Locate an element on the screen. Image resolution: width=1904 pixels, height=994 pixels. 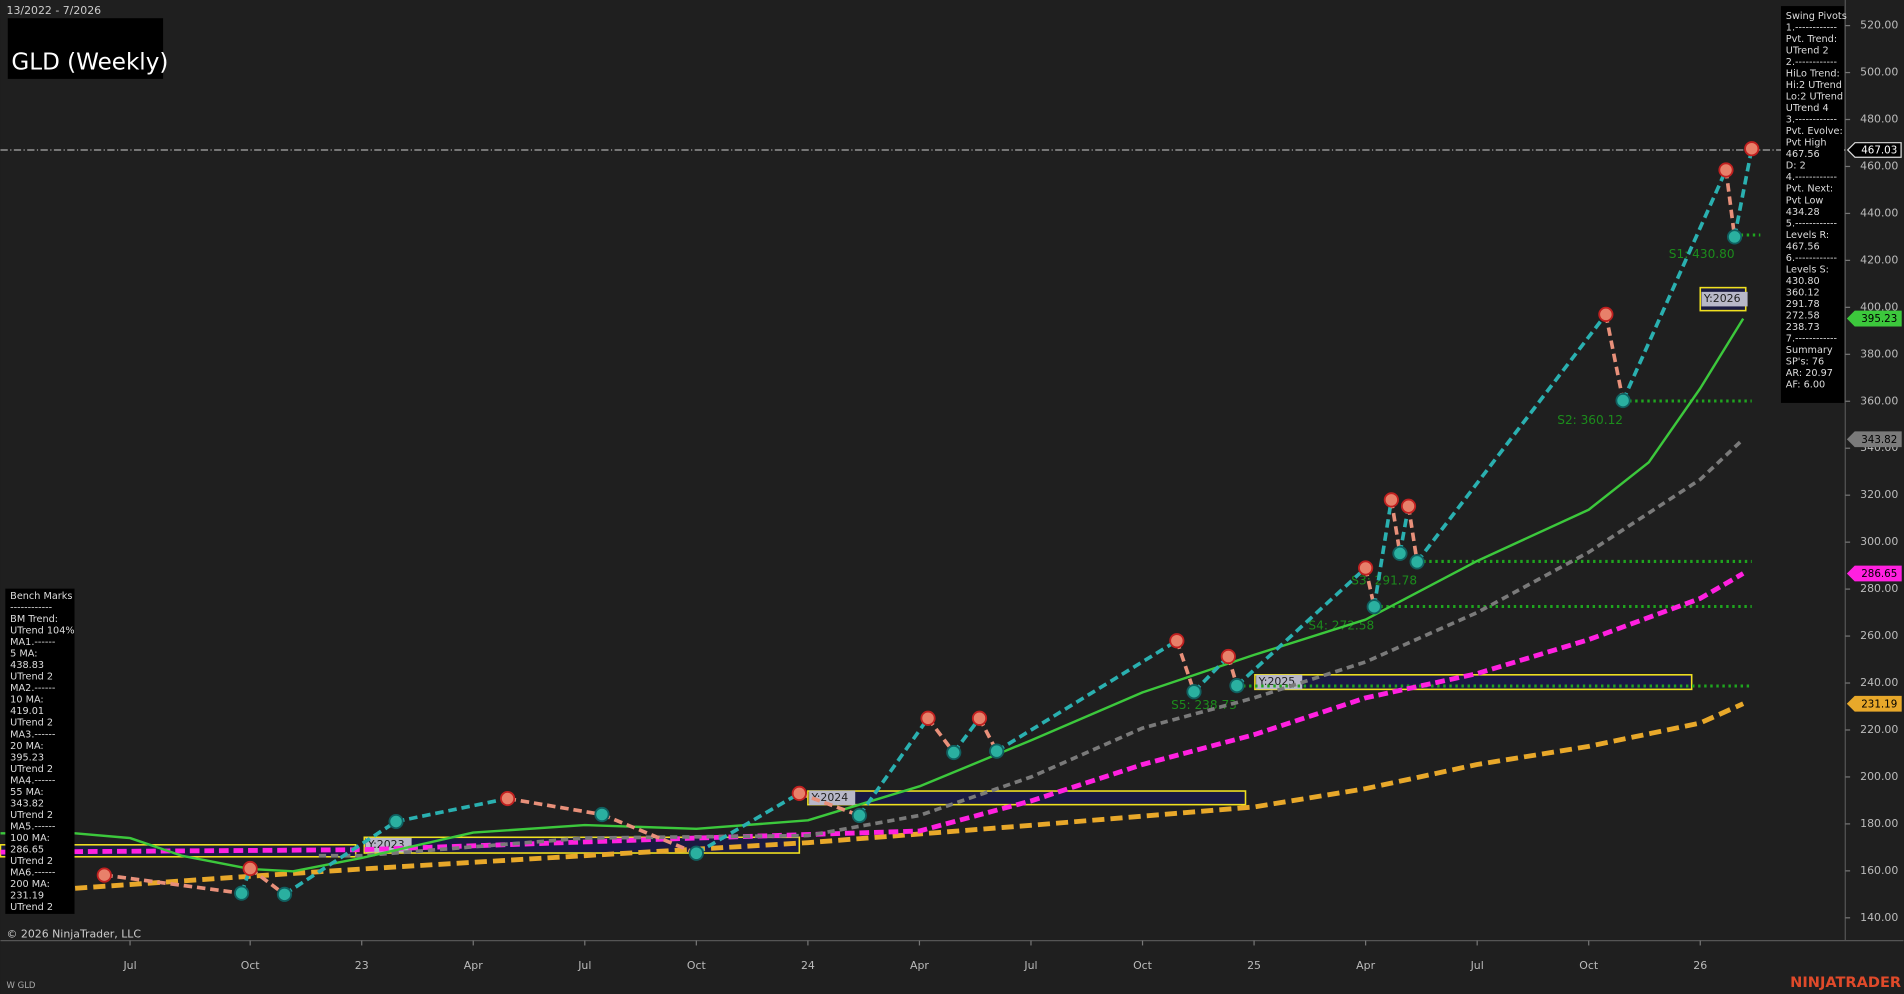
year-box-label: Y:2024 is located at coordinates (830, 797).